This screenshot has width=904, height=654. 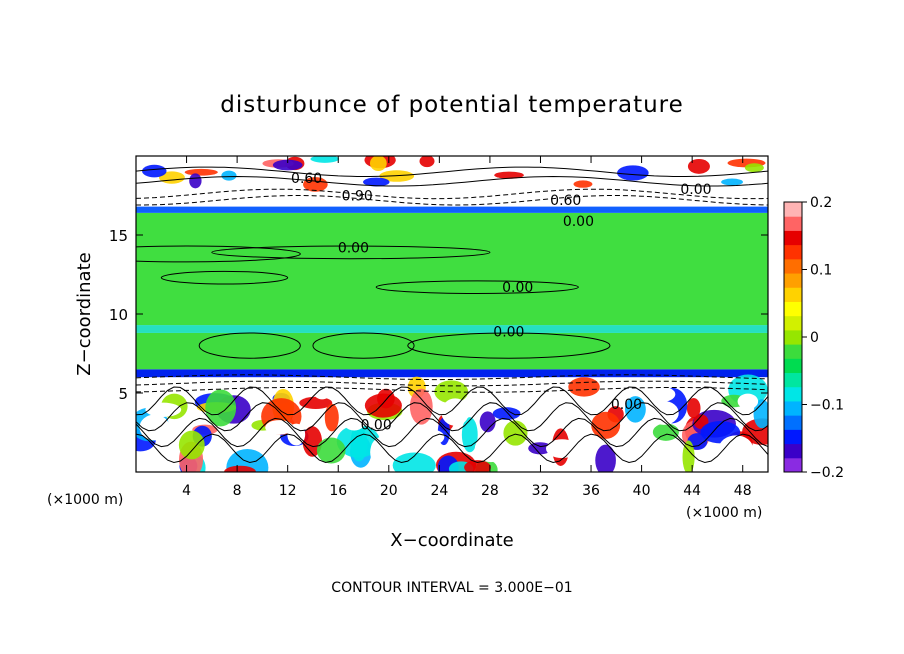 I want to click on x-tick-label: 44, so click(x=692, y=491).